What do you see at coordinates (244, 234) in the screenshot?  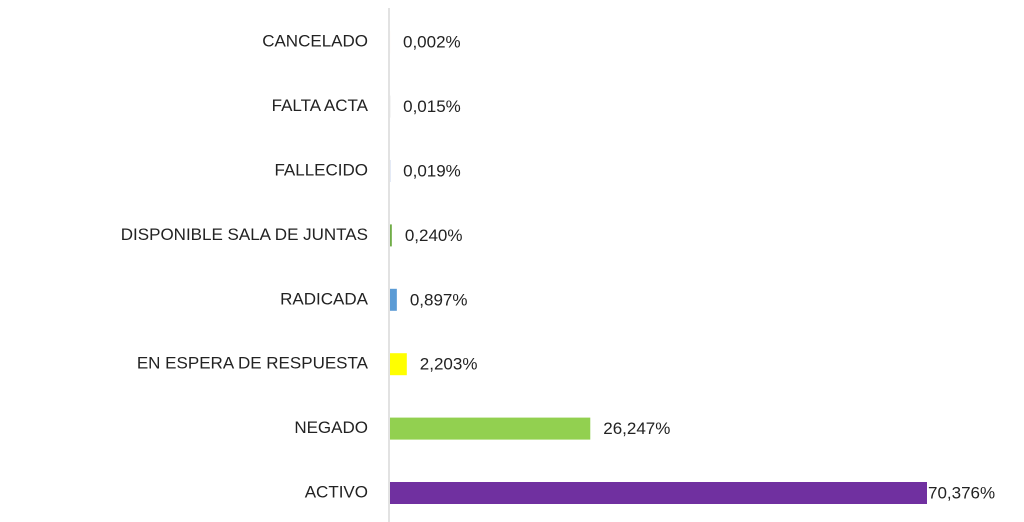 I see `category-label: DISPONIBLE SALA DE JUNTAS` at bounding box center [244, 234].